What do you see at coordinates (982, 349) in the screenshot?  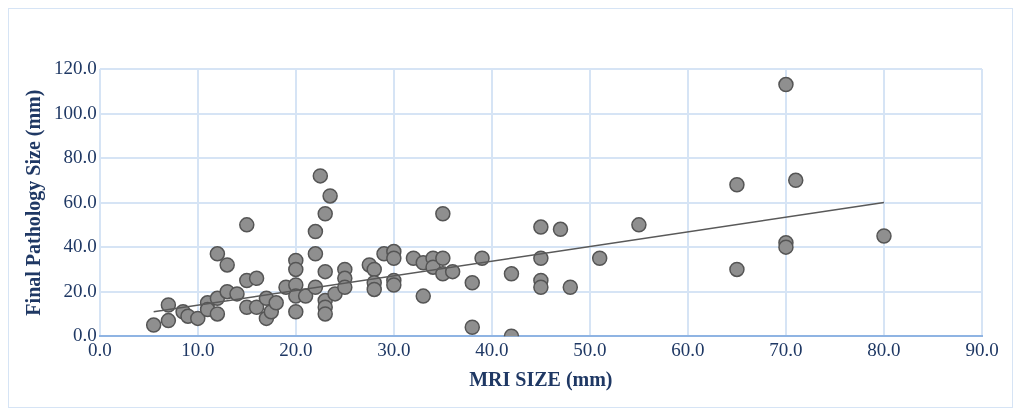 I see `x-tick-label: 90.0` at bounding box center [982, 349].